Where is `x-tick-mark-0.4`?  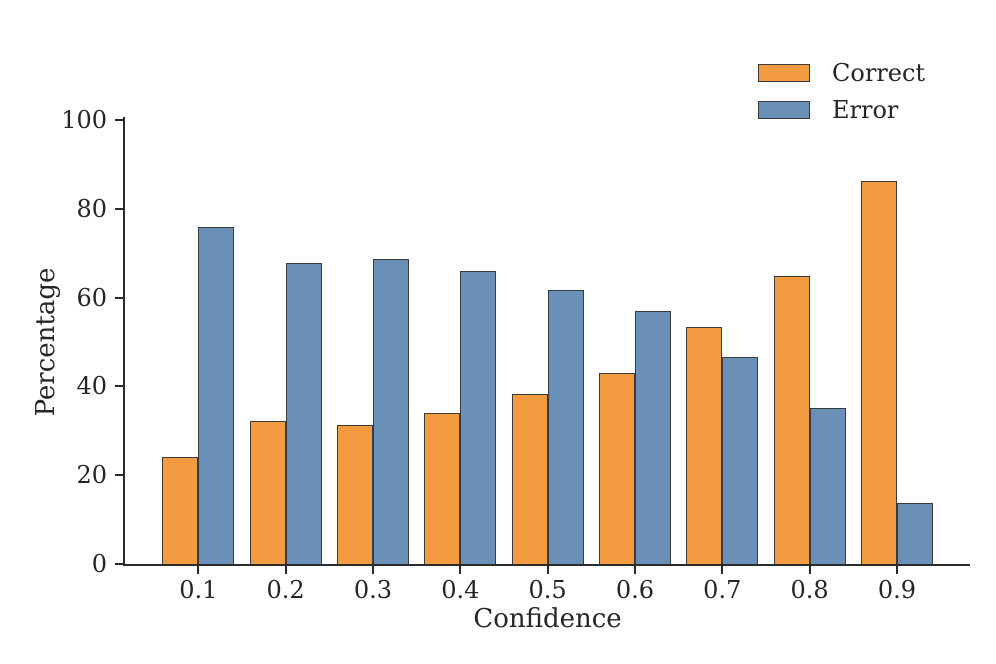 x-tick-mark-0.4 is located at coordinates (460, 570).